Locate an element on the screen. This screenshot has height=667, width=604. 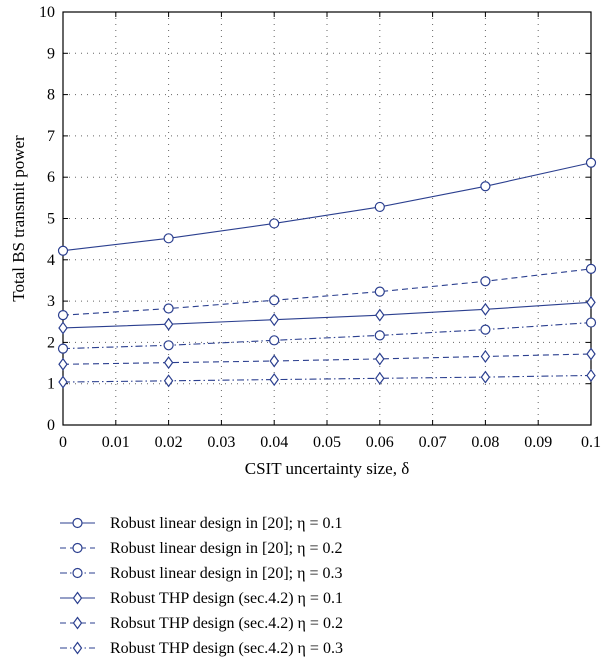
x-tick-label: 0.09 is located at coordinates (538, 442).